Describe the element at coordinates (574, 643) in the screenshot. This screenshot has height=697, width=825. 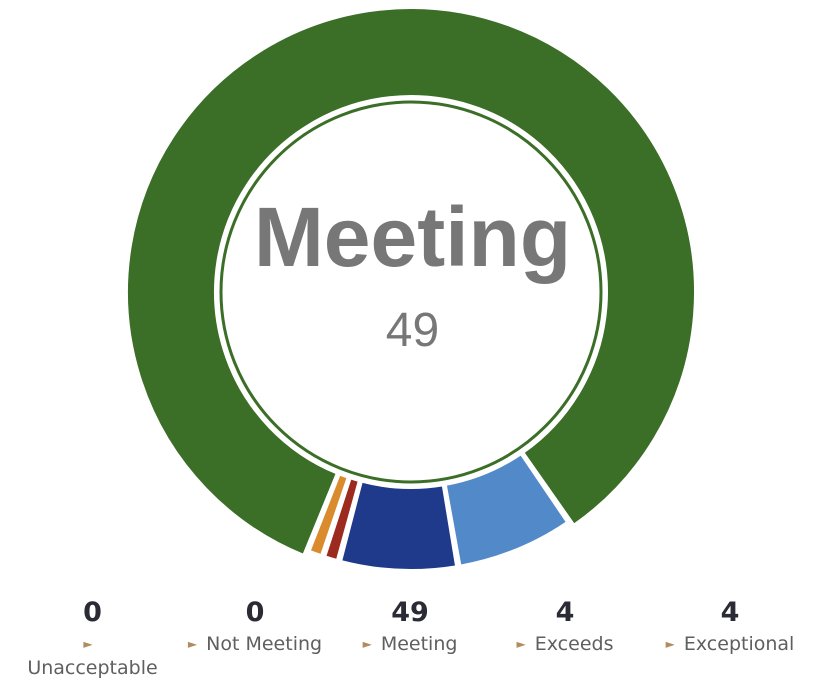
I see `legend-label: Exceeds` at that location.